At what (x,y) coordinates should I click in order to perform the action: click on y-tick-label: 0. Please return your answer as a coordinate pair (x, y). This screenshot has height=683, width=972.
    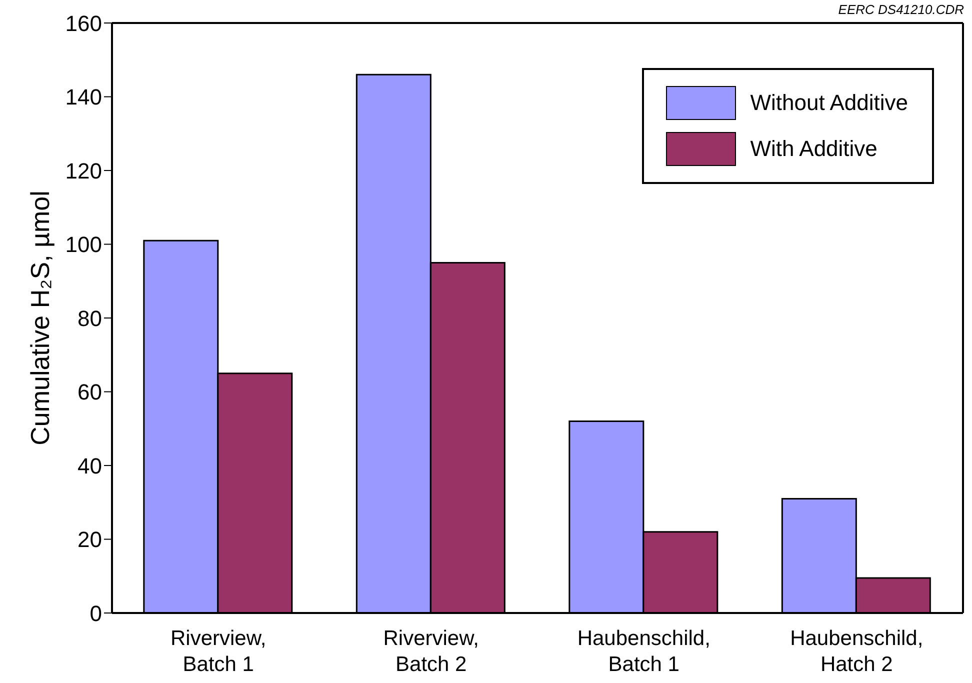
    Looking at the image, I should click on (96, 613).